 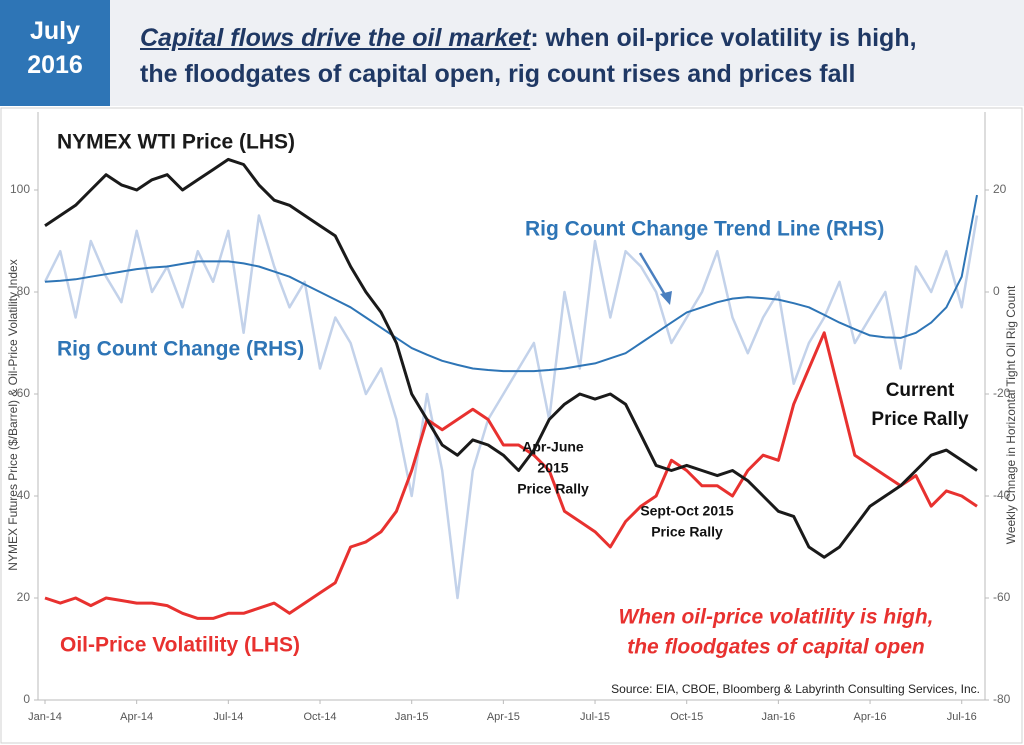 I want to click on x-tick-label: Jan-15, so click(x=412, y=717).